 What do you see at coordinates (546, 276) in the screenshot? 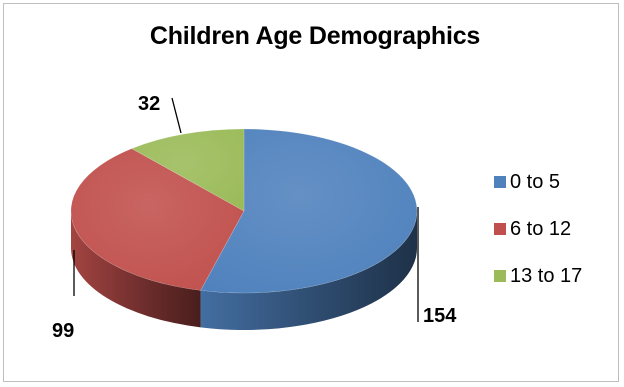
I see `legend-label-13-to-17: 13 to 17` at bounding box center [546, 276].